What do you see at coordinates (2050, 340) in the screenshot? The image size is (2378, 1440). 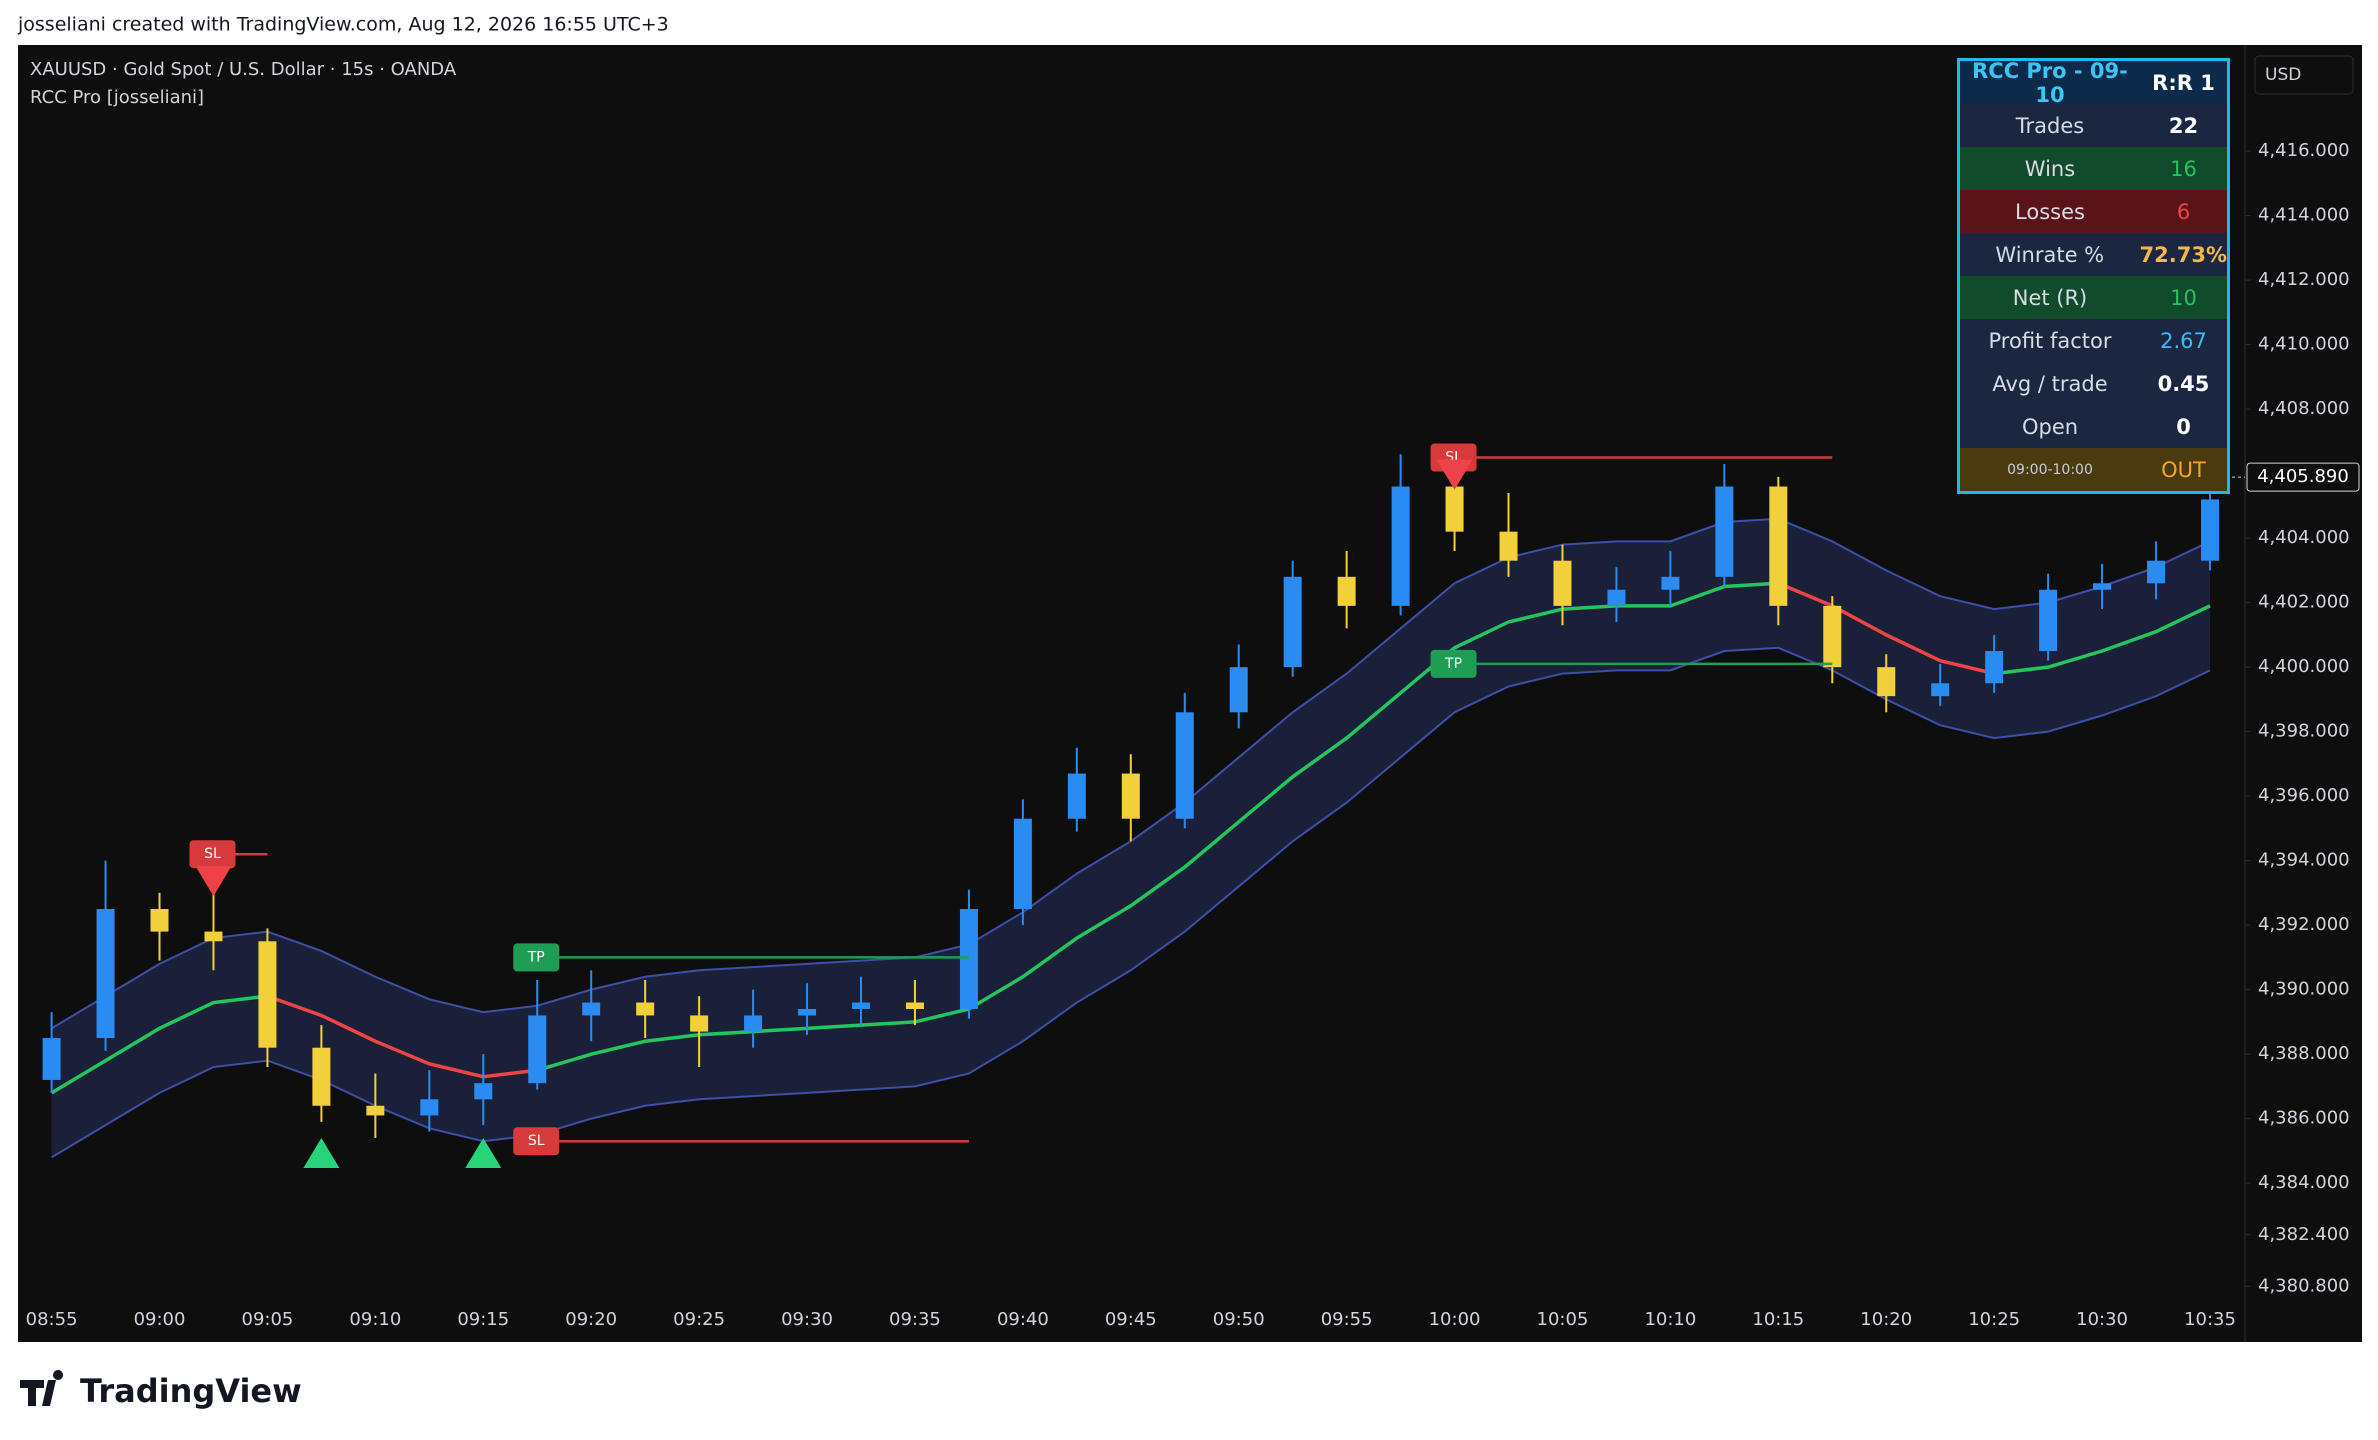 I see `row-label: Profit factor` at bounding box center [2050, 340].